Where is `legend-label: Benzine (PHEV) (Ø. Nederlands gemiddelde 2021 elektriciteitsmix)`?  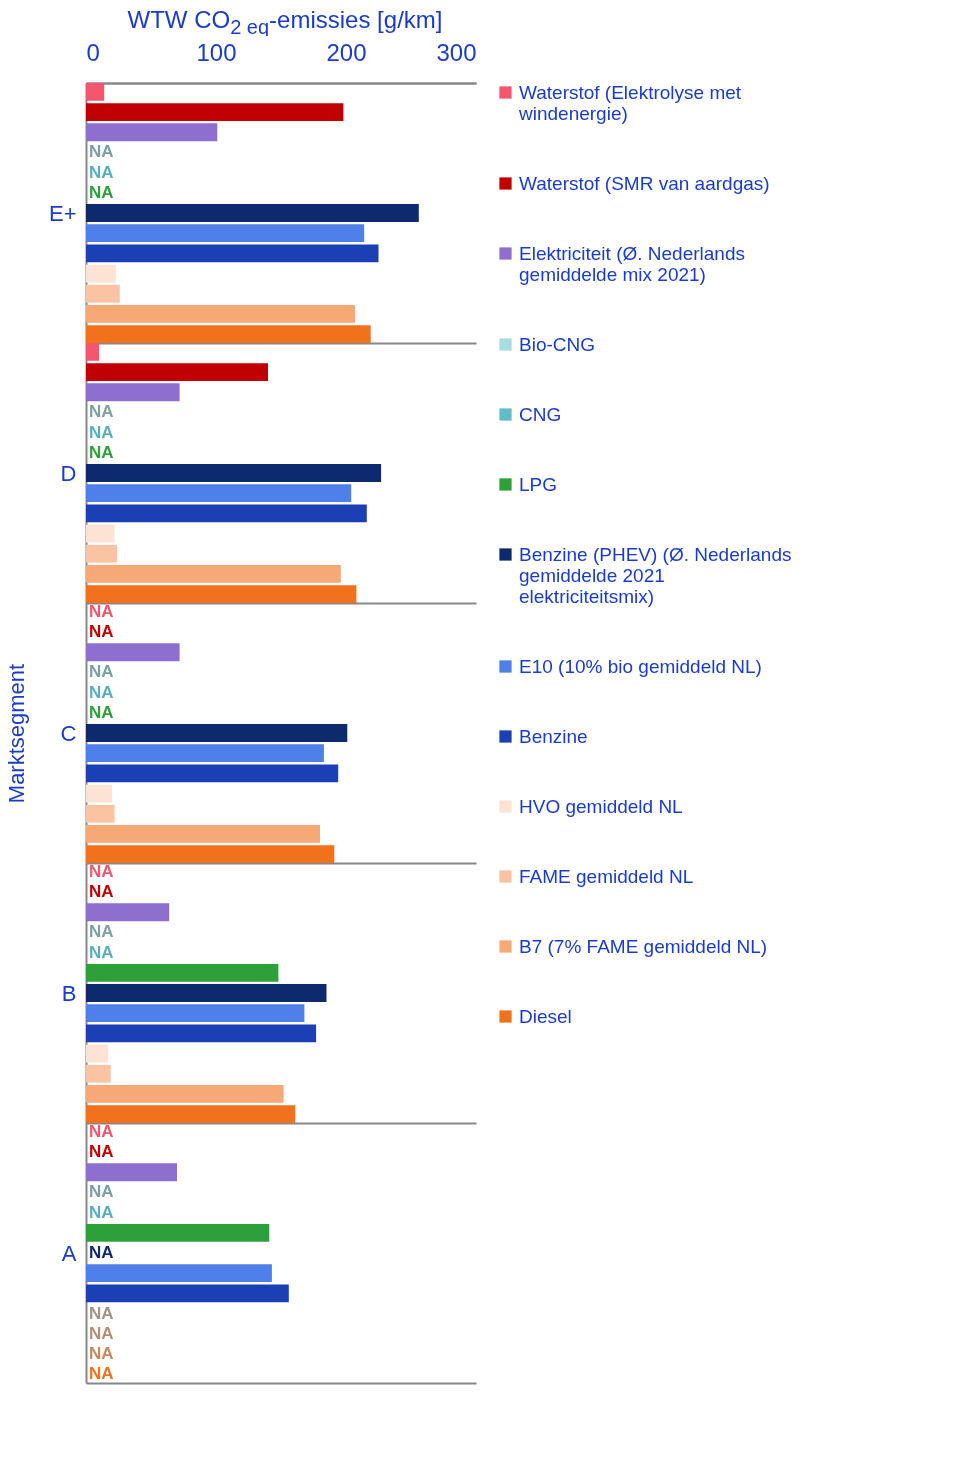
legend-label: Benzine (PHEV) (Ø. Nederlands gemiddelde 2021 elektriciteitsmix) is located at coordinates (655, 575).